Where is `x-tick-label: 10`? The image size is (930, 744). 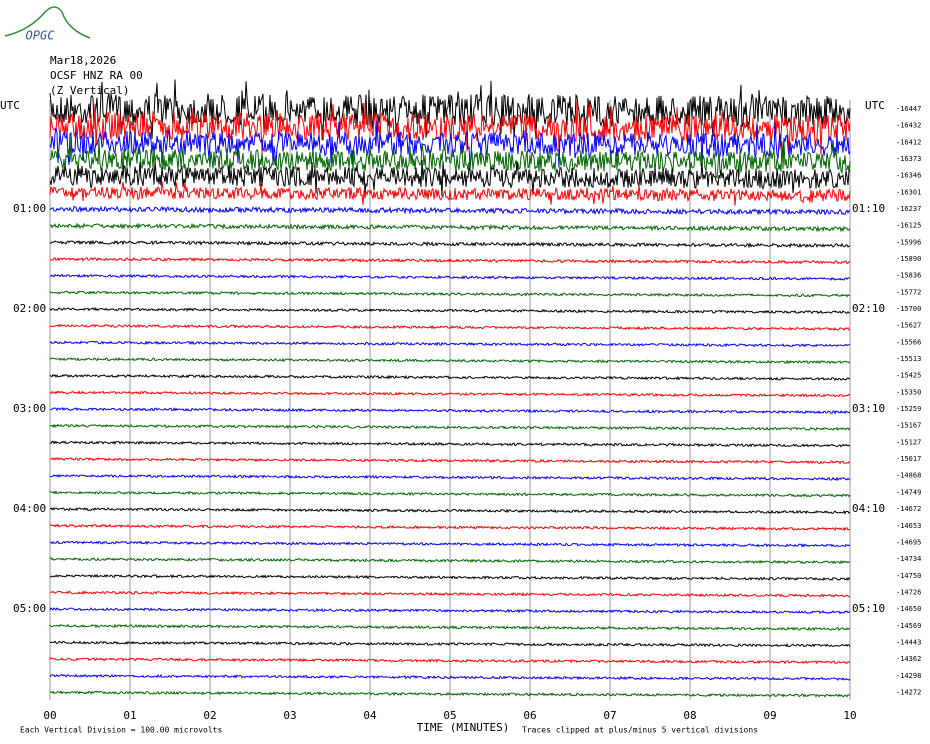
x-tick-label: 10 is located at coordinates (849, 715).